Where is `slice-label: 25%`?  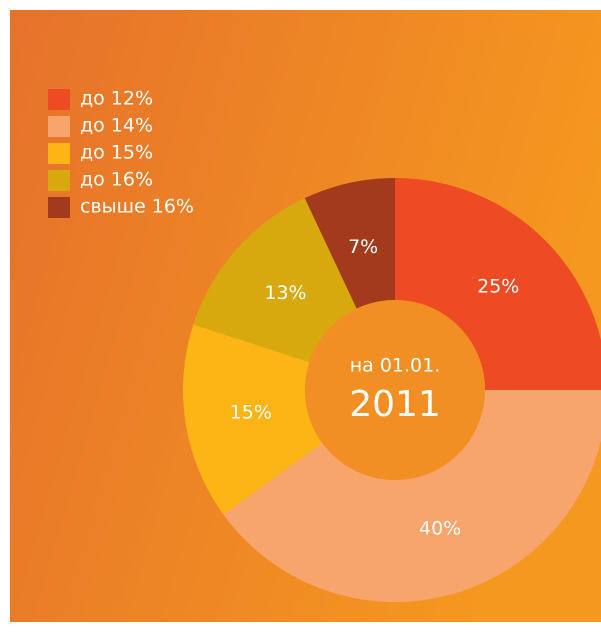
slice-label: 25% is located at coordinates (498, 286).